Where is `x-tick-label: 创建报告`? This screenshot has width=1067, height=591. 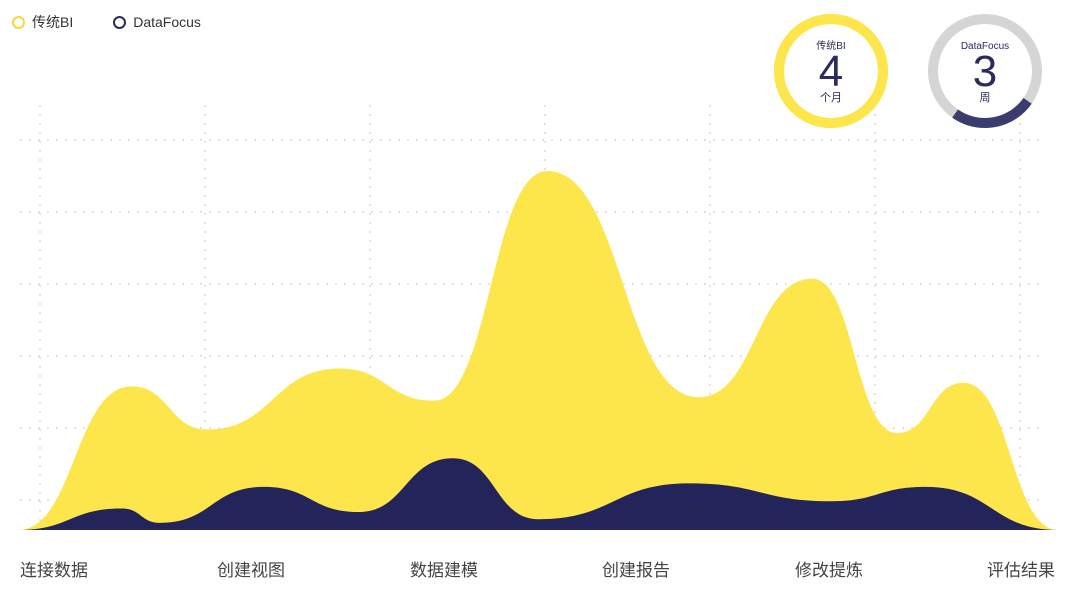 x-tick-label: 创建报告 is located at coordinates (636, 570).